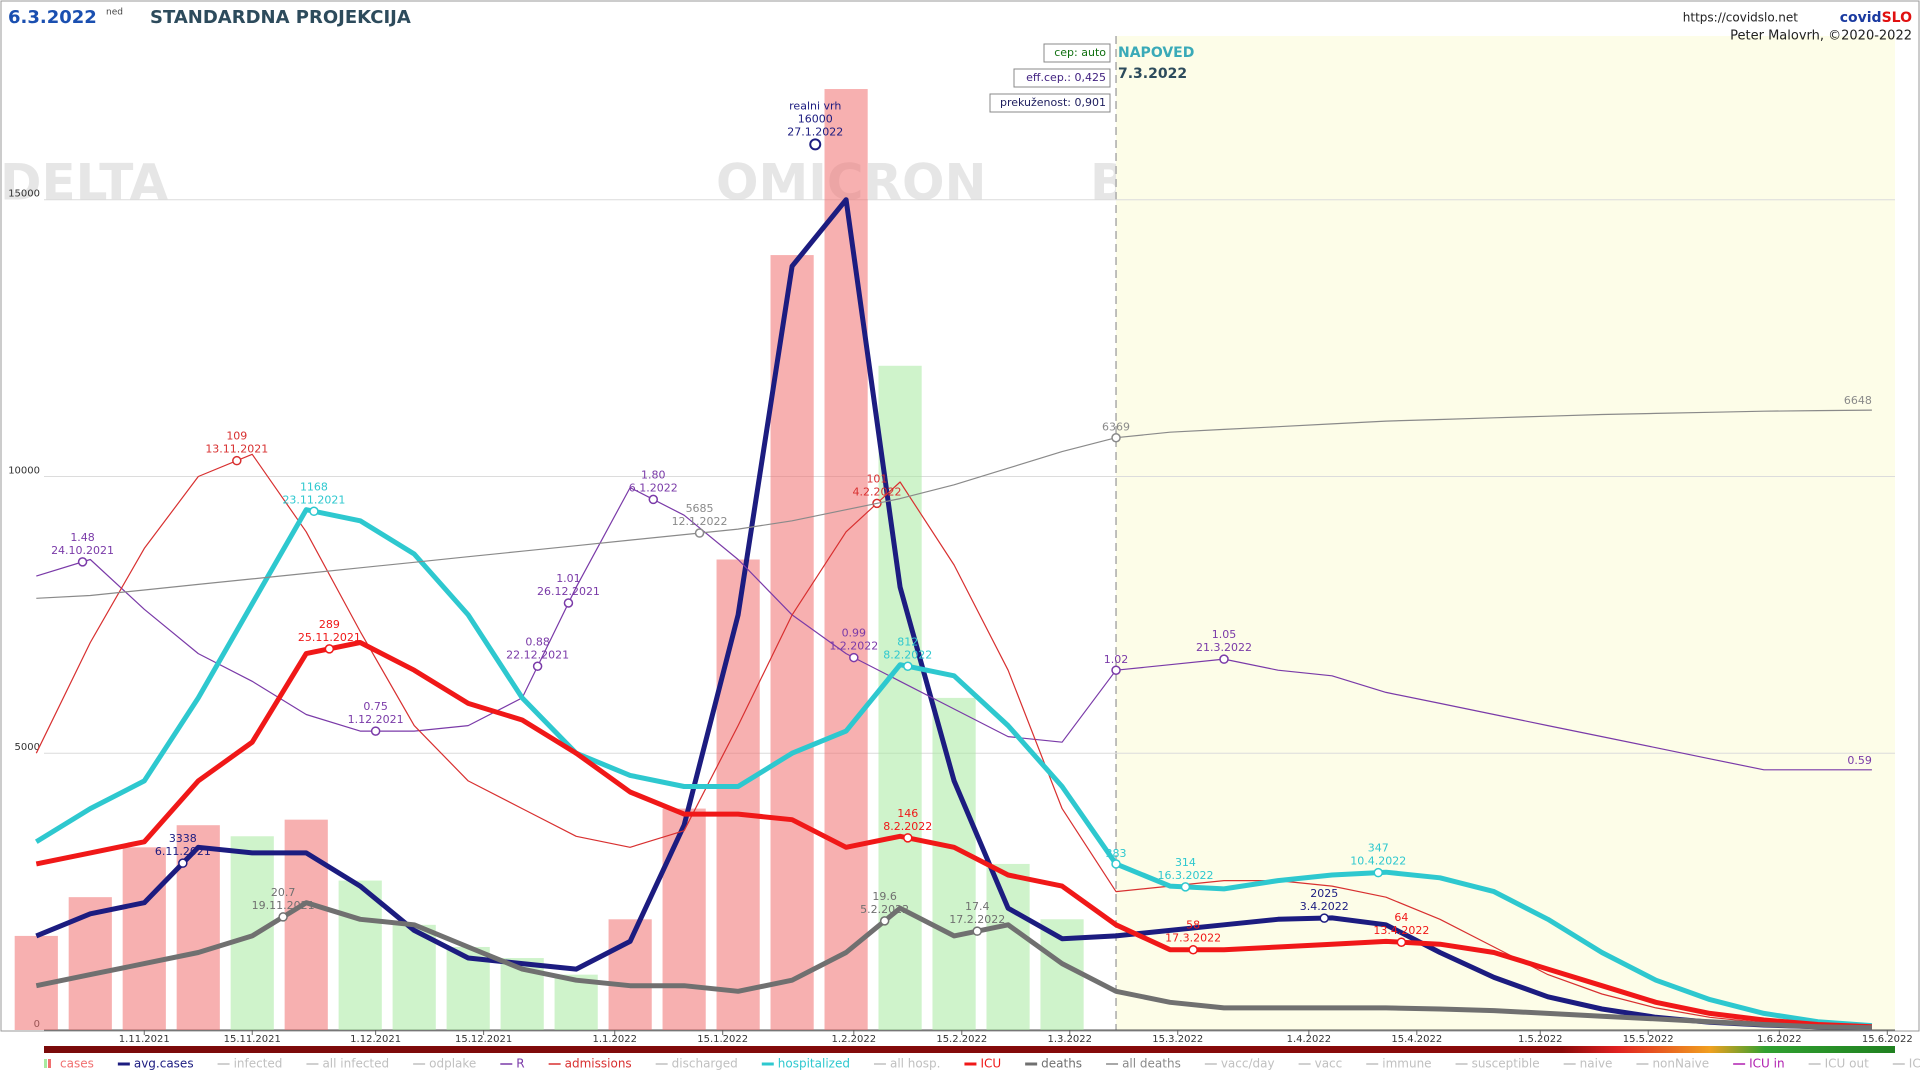 The width and height of the screenshot is (1920, 1080). Describe the element at coordinates (614, 1039) in the screenshot. I see `x-tick-label: 1.1.2022` at that location.